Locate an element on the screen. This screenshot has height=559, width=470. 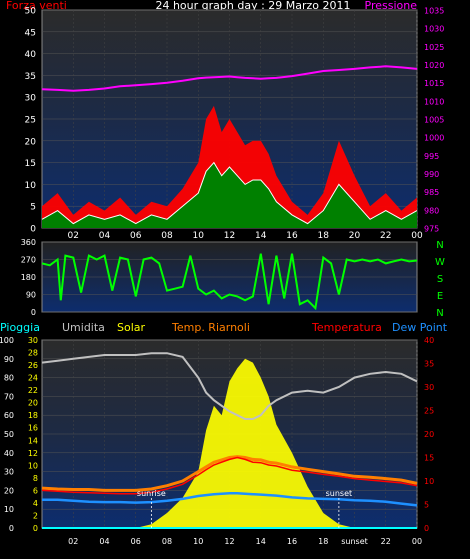
humidity-tick-label: 70 is located at coordinates (9, 396).